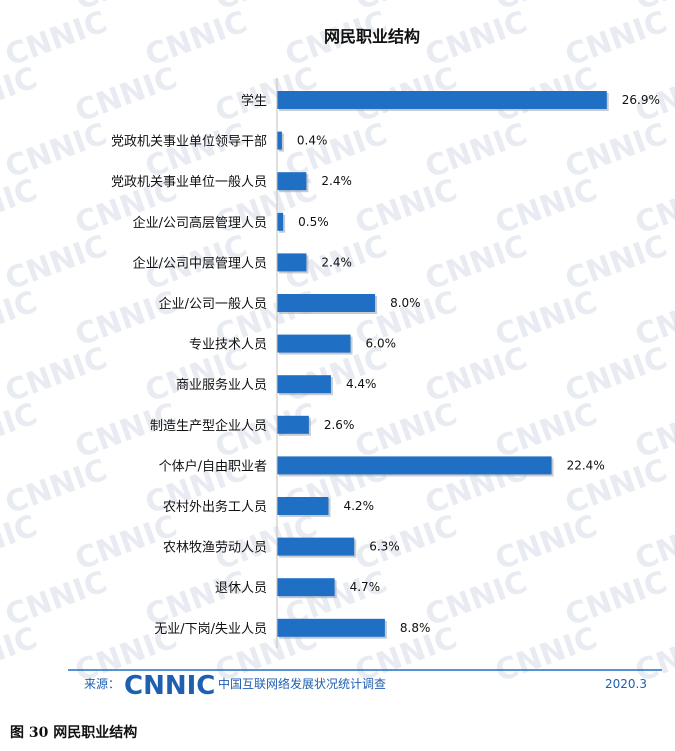 Image resolution: width=675 pixels, height=751 pixels. Describe the element at coordinates (616, 375) in the screenshot. I see `watermark-text-46: CNNIC` at that location.